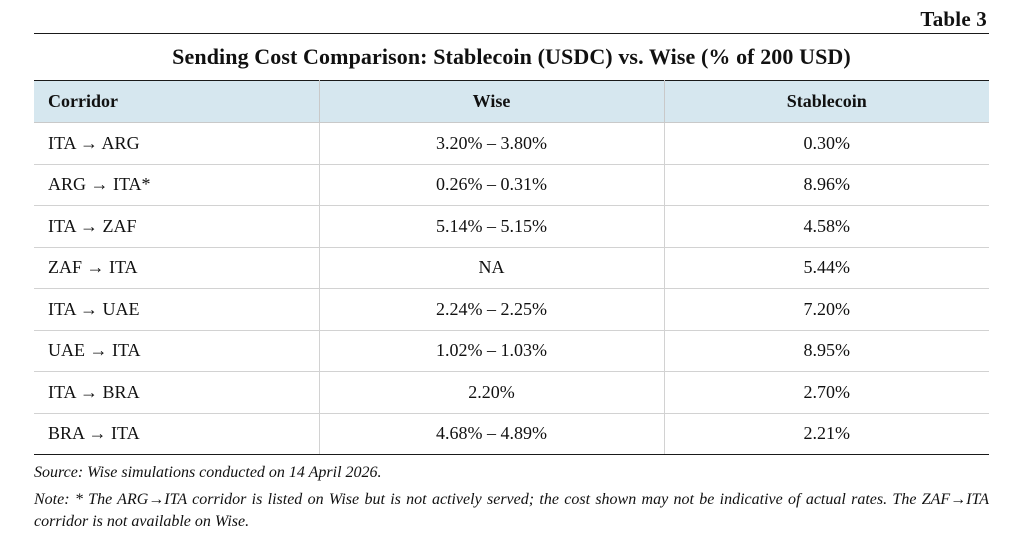 Image resolution: width=1024 pixels, height=548 pixels. What do you see at coordinates (491, 226) in the screenshot?
I see `wise-cost-cell: 5.14% – 5.15%` at bounding box center [491, 226].